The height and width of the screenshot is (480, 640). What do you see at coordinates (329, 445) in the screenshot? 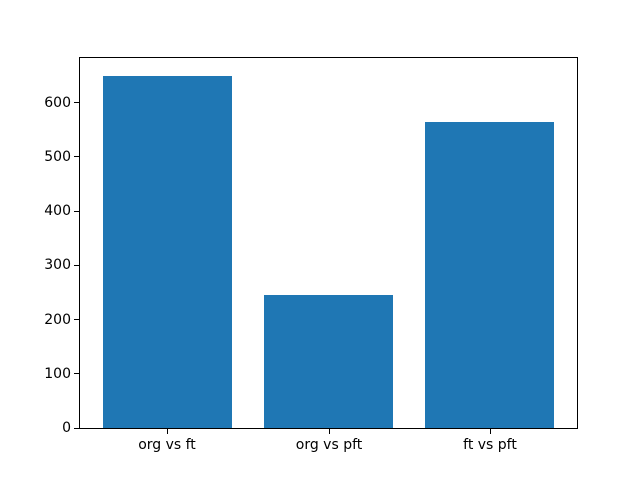
I see `x-tick-label-org-vs-pft: org vs pft` at bounding box center [329, 445].